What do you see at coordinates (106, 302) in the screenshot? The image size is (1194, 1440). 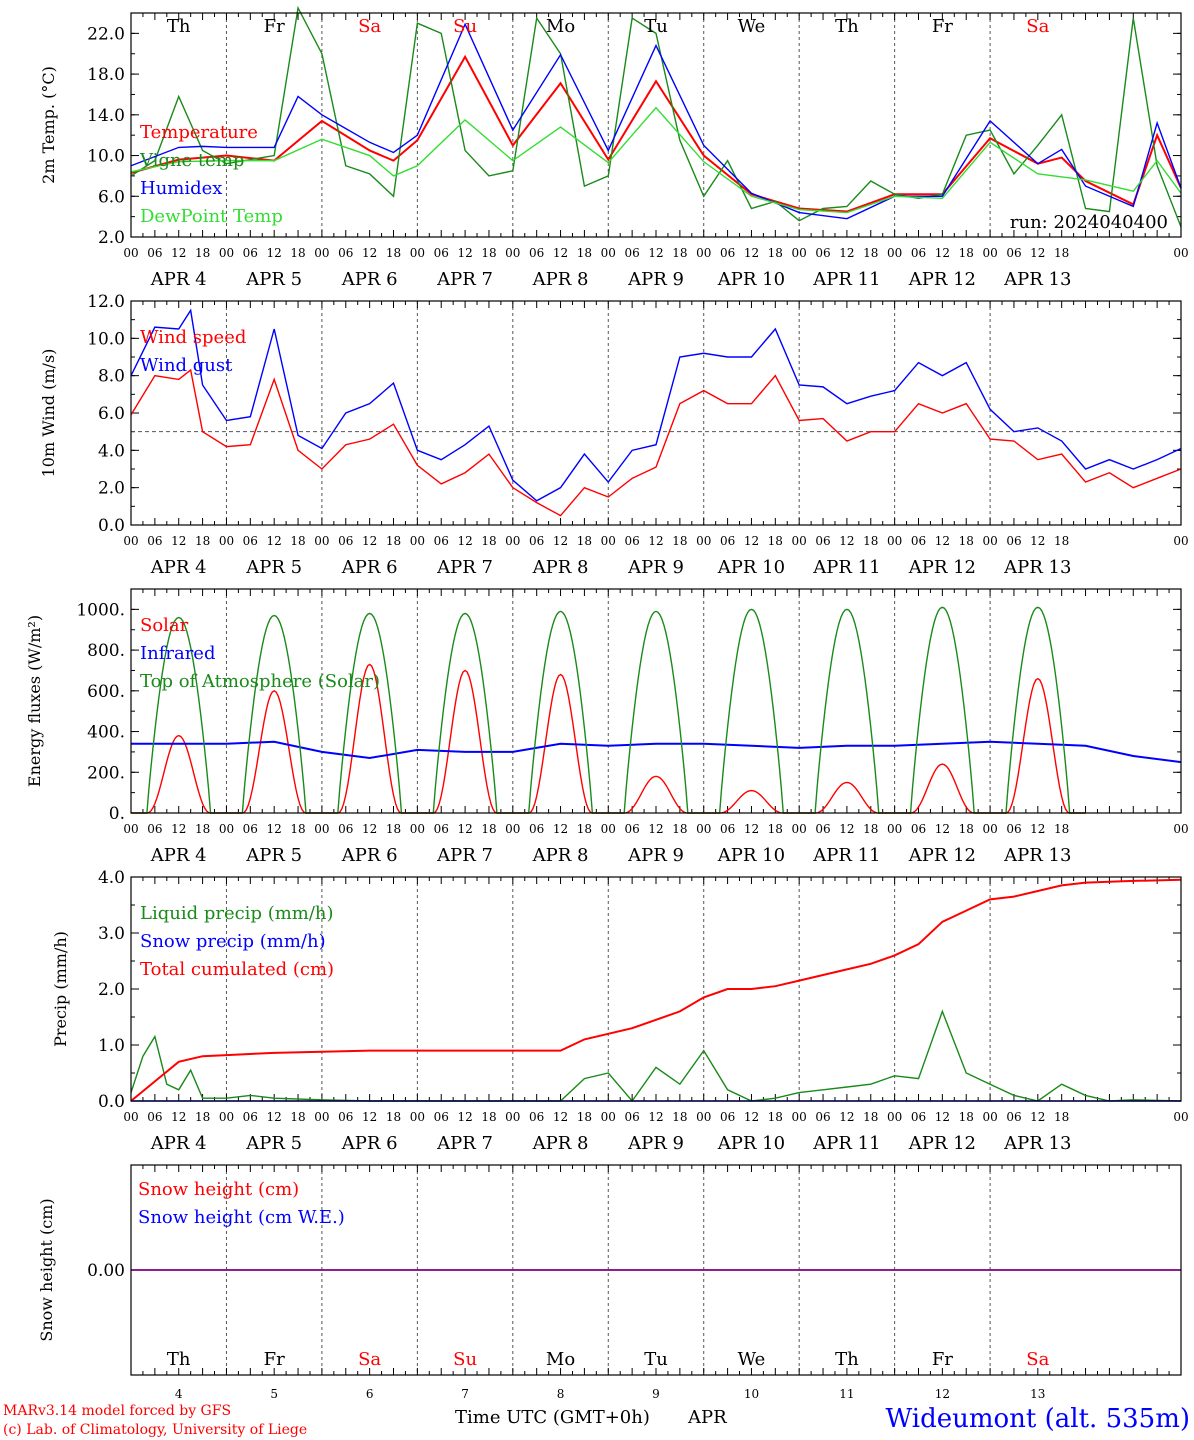 I see `y-tick-label: 12.0` at bounding box center [106, 302].